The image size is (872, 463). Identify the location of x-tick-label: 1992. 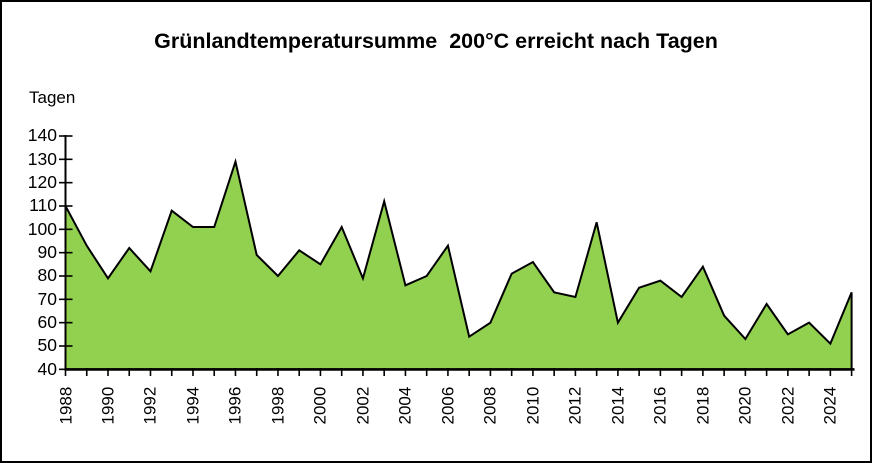
(150, 405).